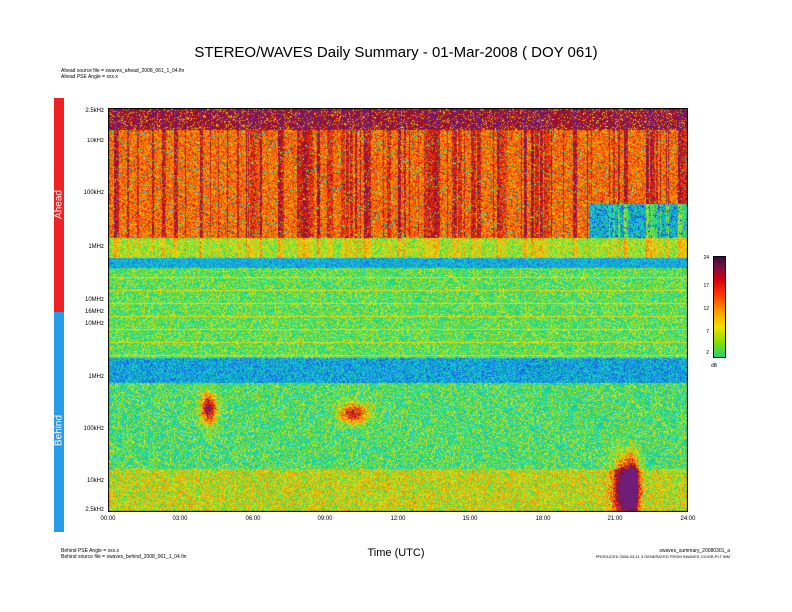 The image size is (792, 612). I want to click on x-tick-label: 12:00, so click(398, 519).